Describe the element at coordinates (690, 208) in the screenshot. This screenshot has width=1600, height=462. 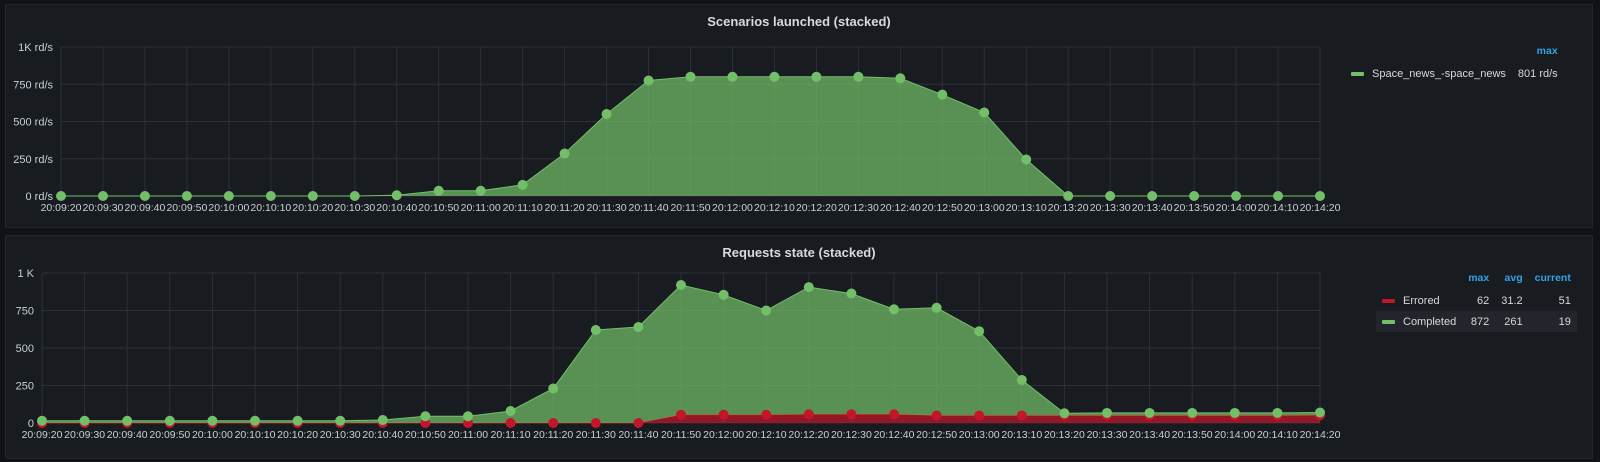
I see `x-tick-label: 20:11:50` at that location.